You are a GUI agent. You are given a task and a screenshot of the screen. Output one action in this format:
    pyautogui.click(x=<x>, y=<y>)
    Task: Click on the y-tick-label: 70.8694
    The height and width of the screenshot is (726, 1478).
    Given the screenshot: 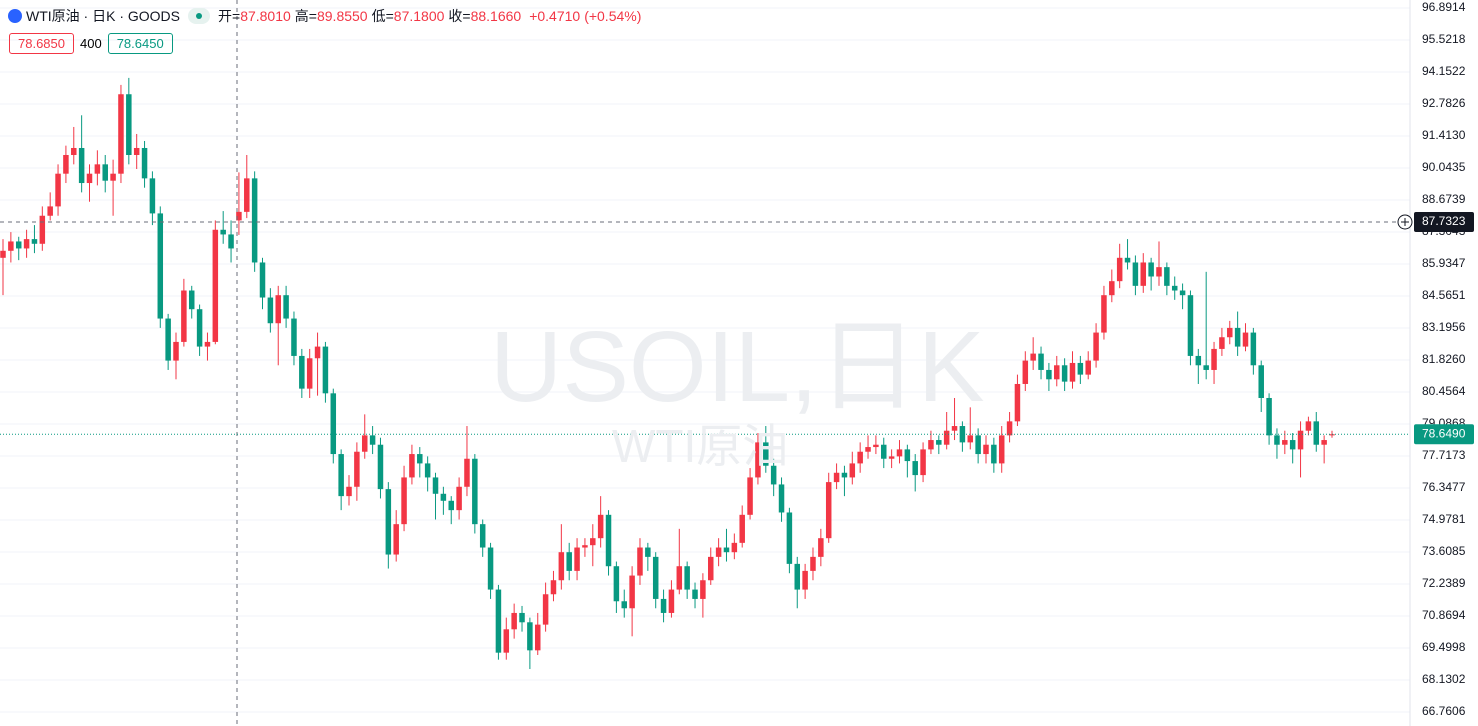 What is the action you would take?
    pyautogui.click(x=1444, y=615)
    